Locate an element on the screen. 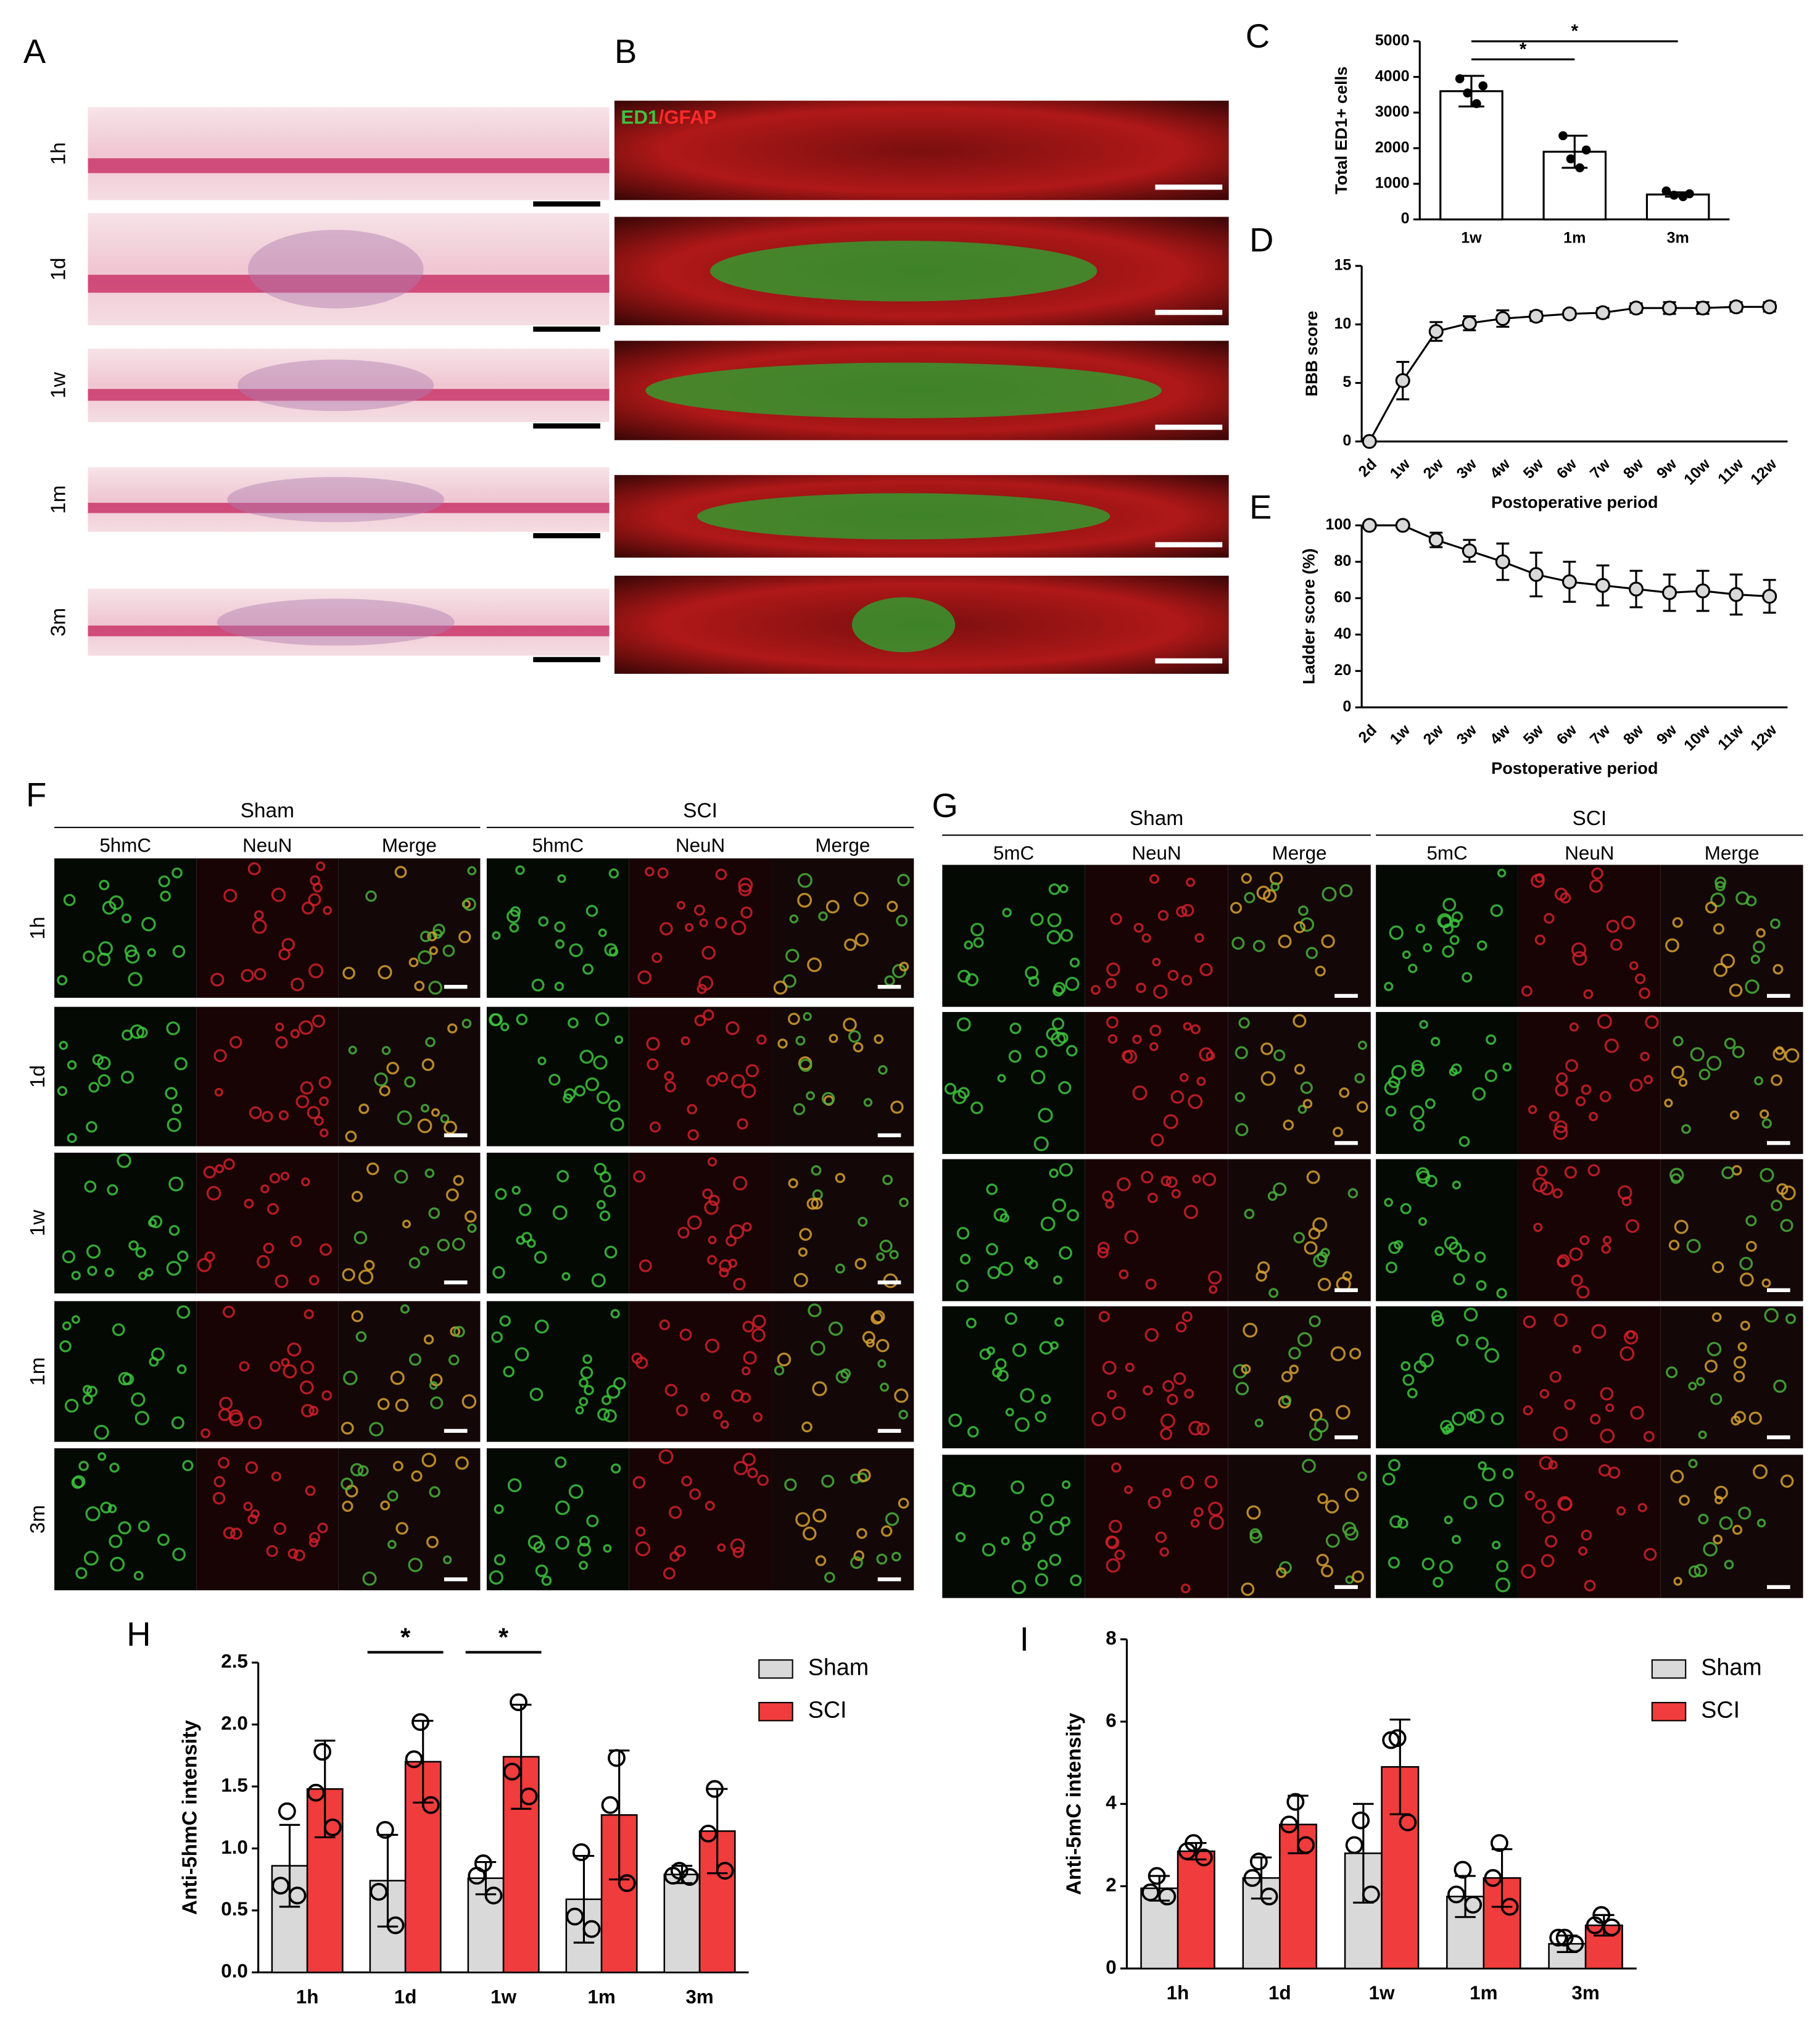 This screenshot has height=2024, width=1820. lesion is located at coordinates (336, 622).